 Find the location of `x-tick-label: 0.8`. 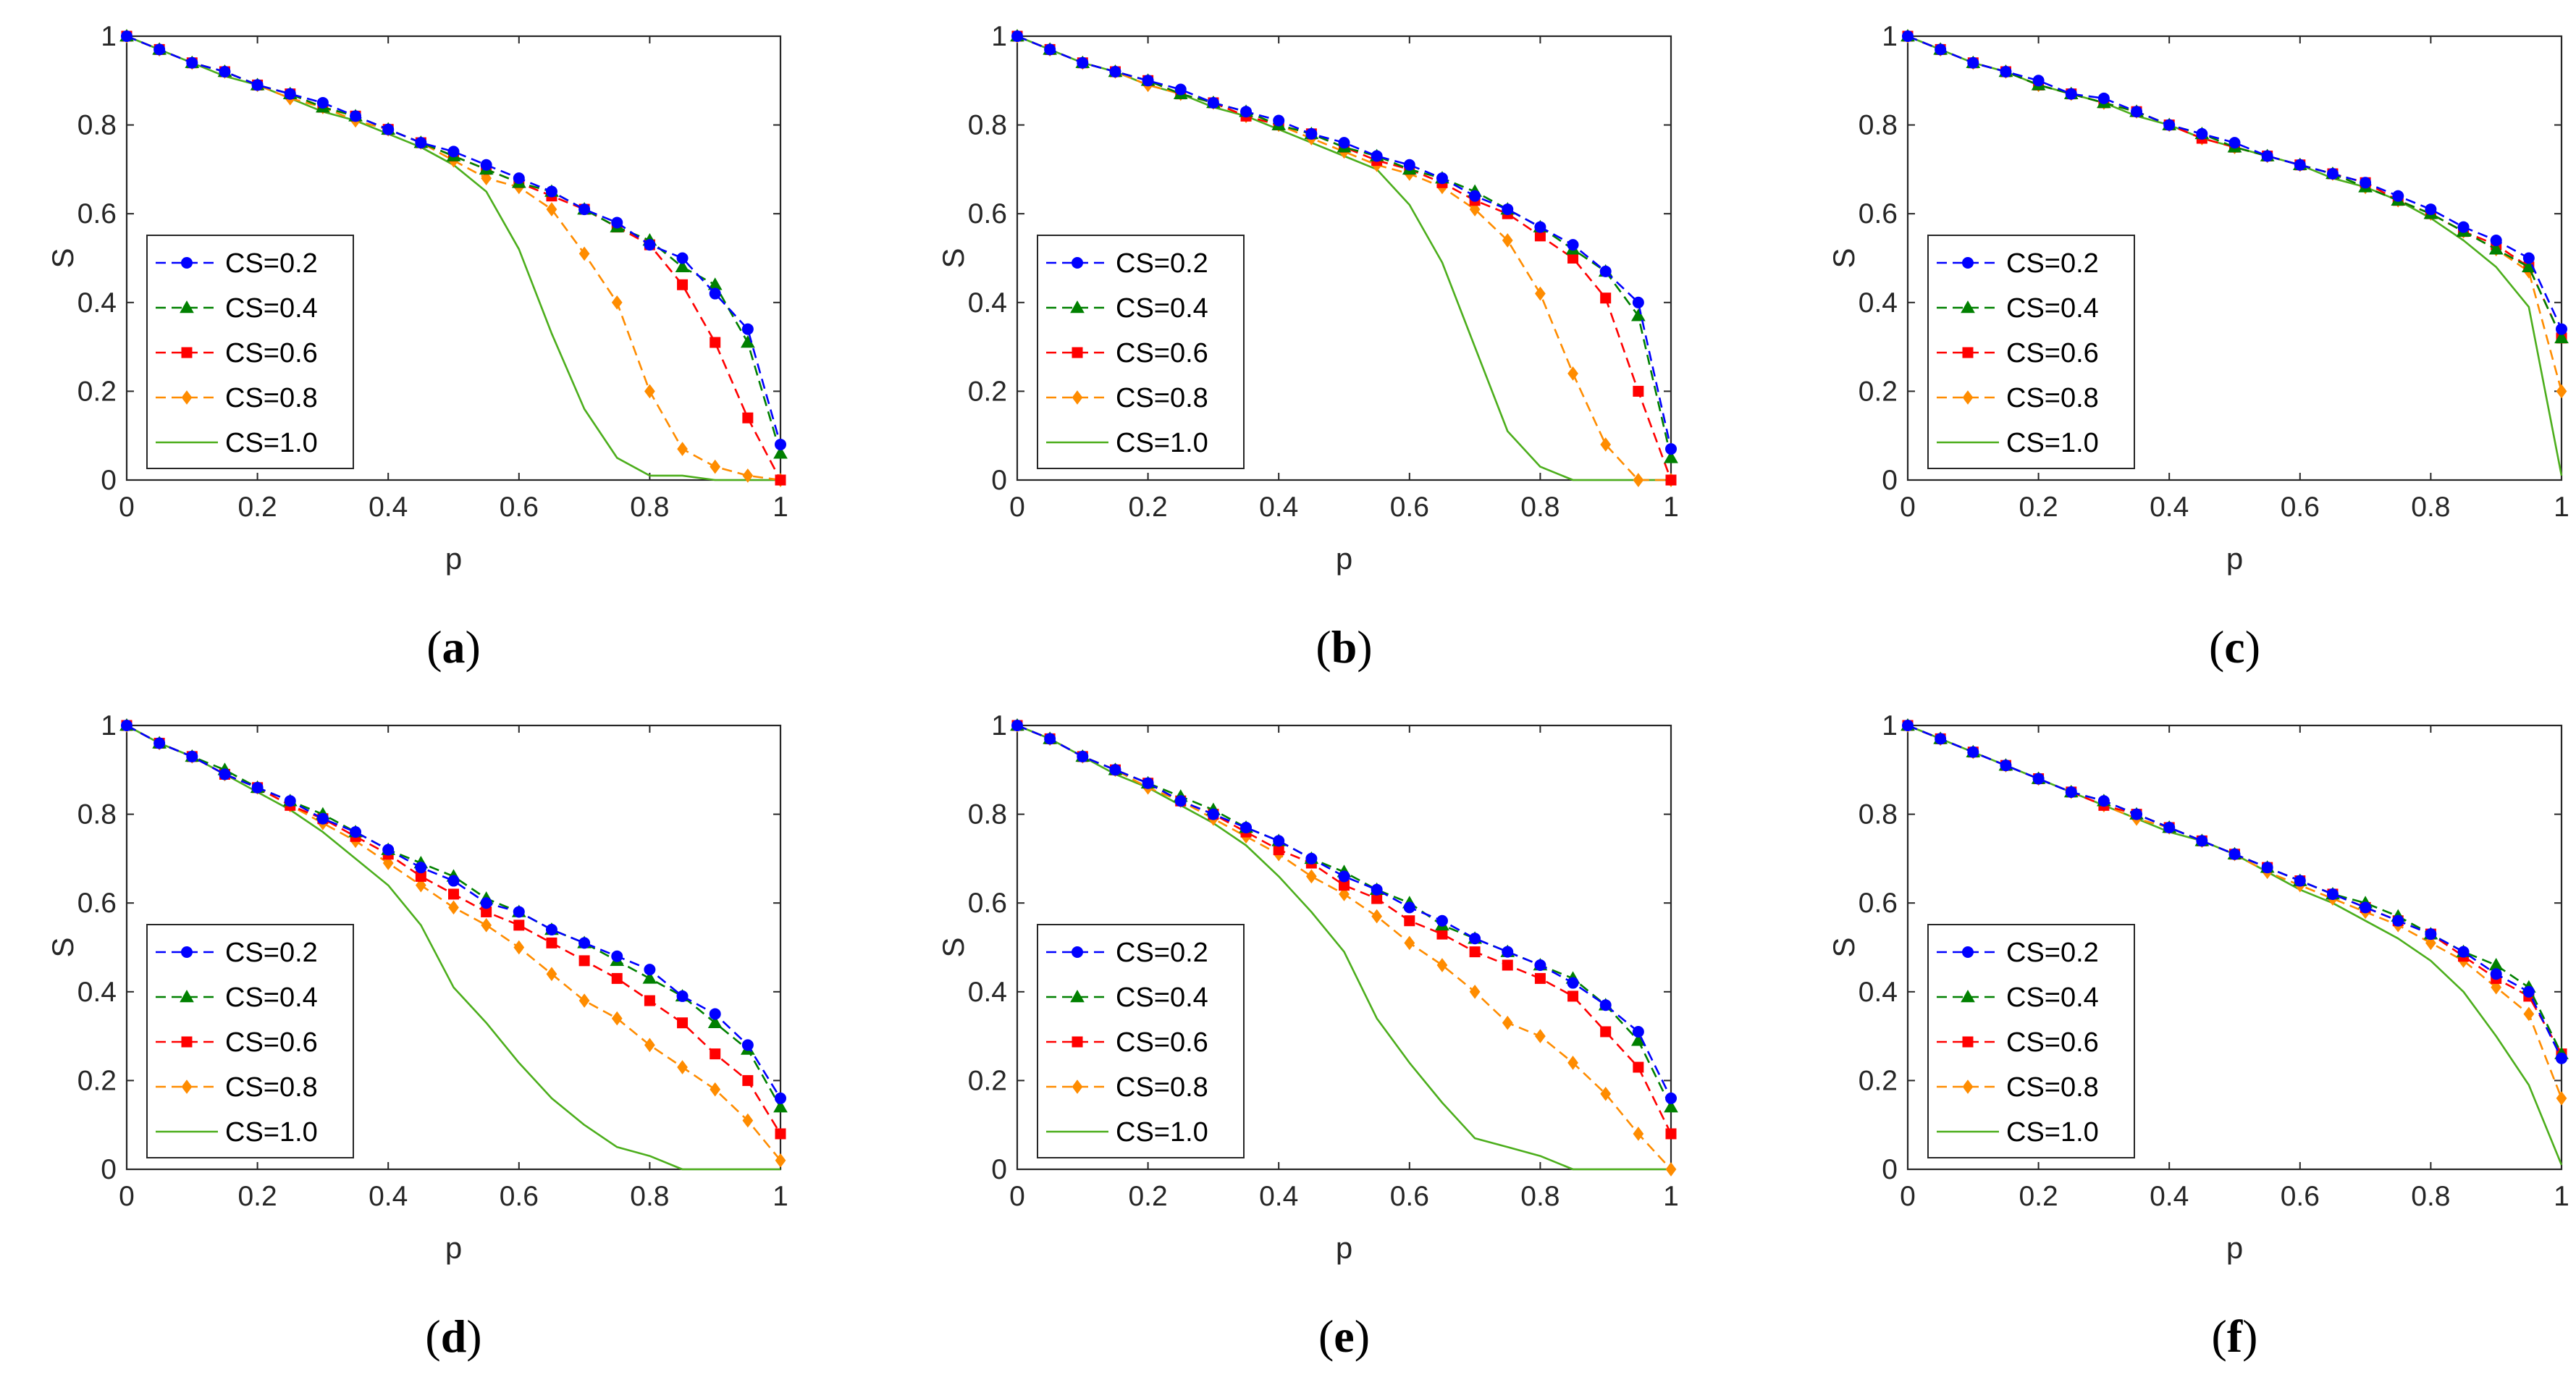

x-tick-label: 0.8 is located at coordinates (2430, 1196).